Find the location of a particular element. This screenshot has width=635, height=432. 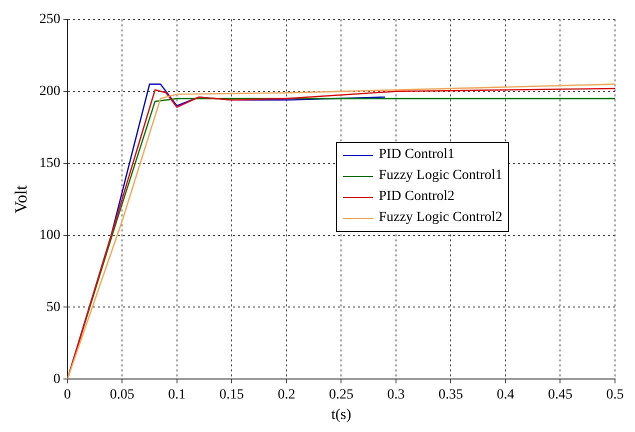

y-tick-label: 250 is located at coordinates (49, 20).